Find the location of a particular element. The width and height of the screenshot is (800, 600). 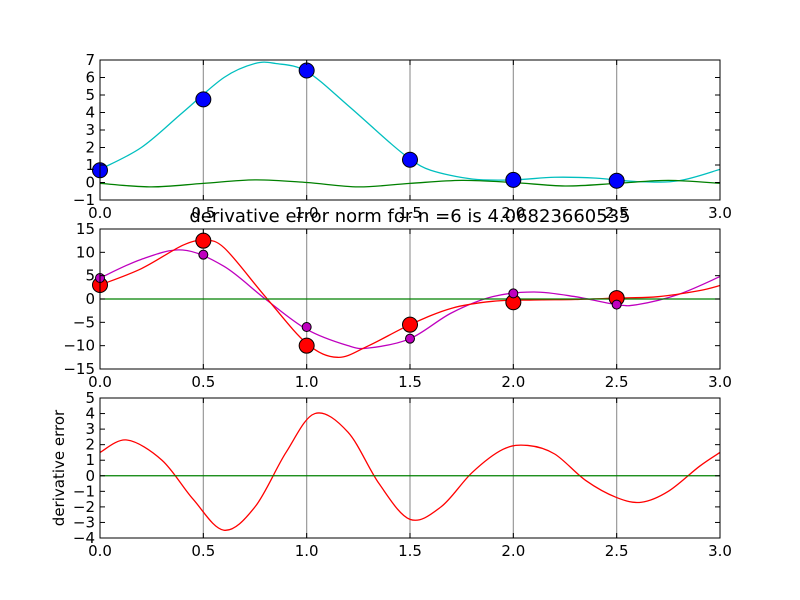

y-tick-label: −5 is located at coordinates (84, 322).